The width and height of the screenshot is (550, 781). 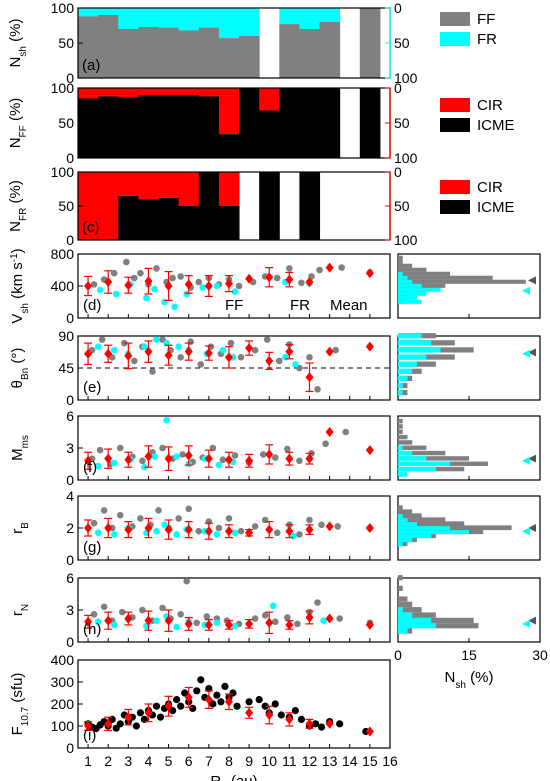 What do you see at coordinates (269, 761) in the screenshot?
I see `x-tick-label: 10` at bounding box center [269, 761].